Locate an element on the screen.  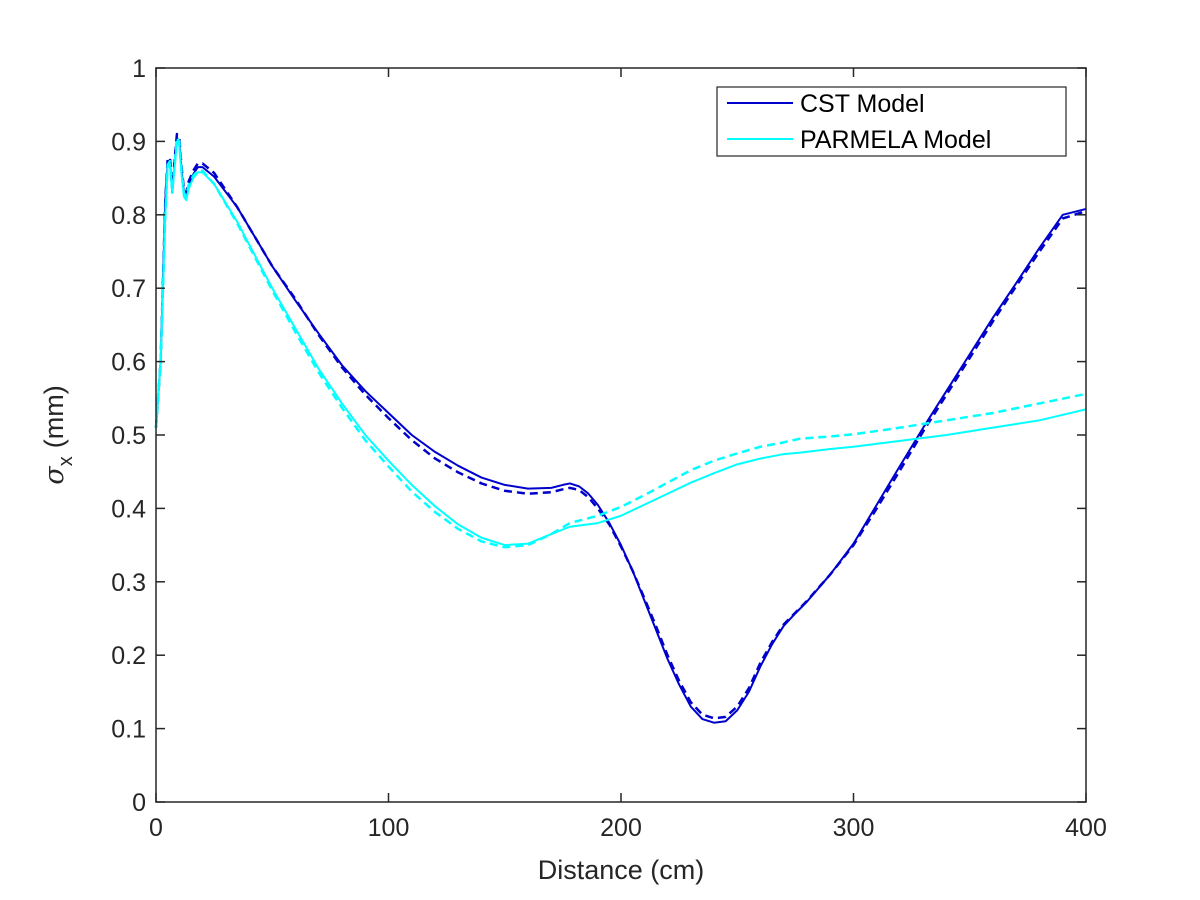
y-tick-label: 1 is located at coordinates (139, 69).